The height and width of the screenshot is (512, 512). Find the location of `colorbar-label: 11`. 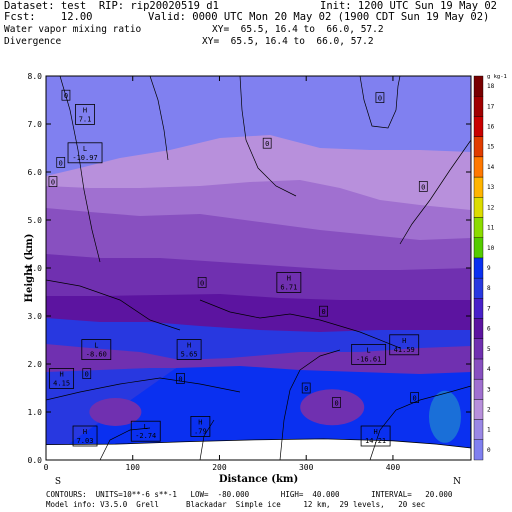

colorbar-label: 11 is located at coordinates (491, 228).